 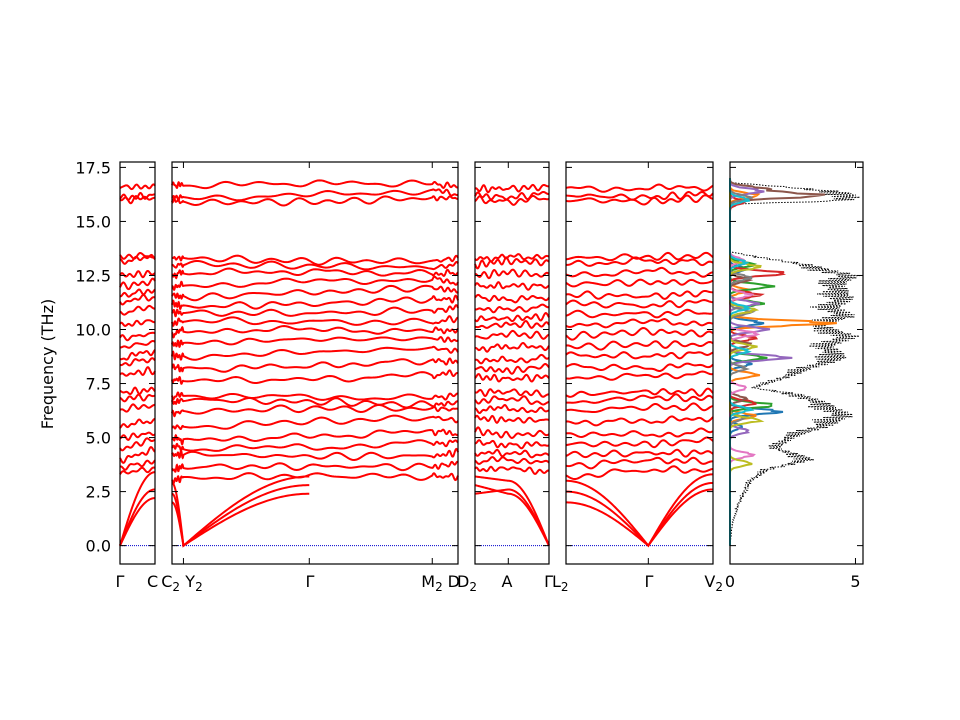 What do you see at coordinates (795, 354) in the screenshot?
I see `total-dos-curve` at bounding box center [795, 354].